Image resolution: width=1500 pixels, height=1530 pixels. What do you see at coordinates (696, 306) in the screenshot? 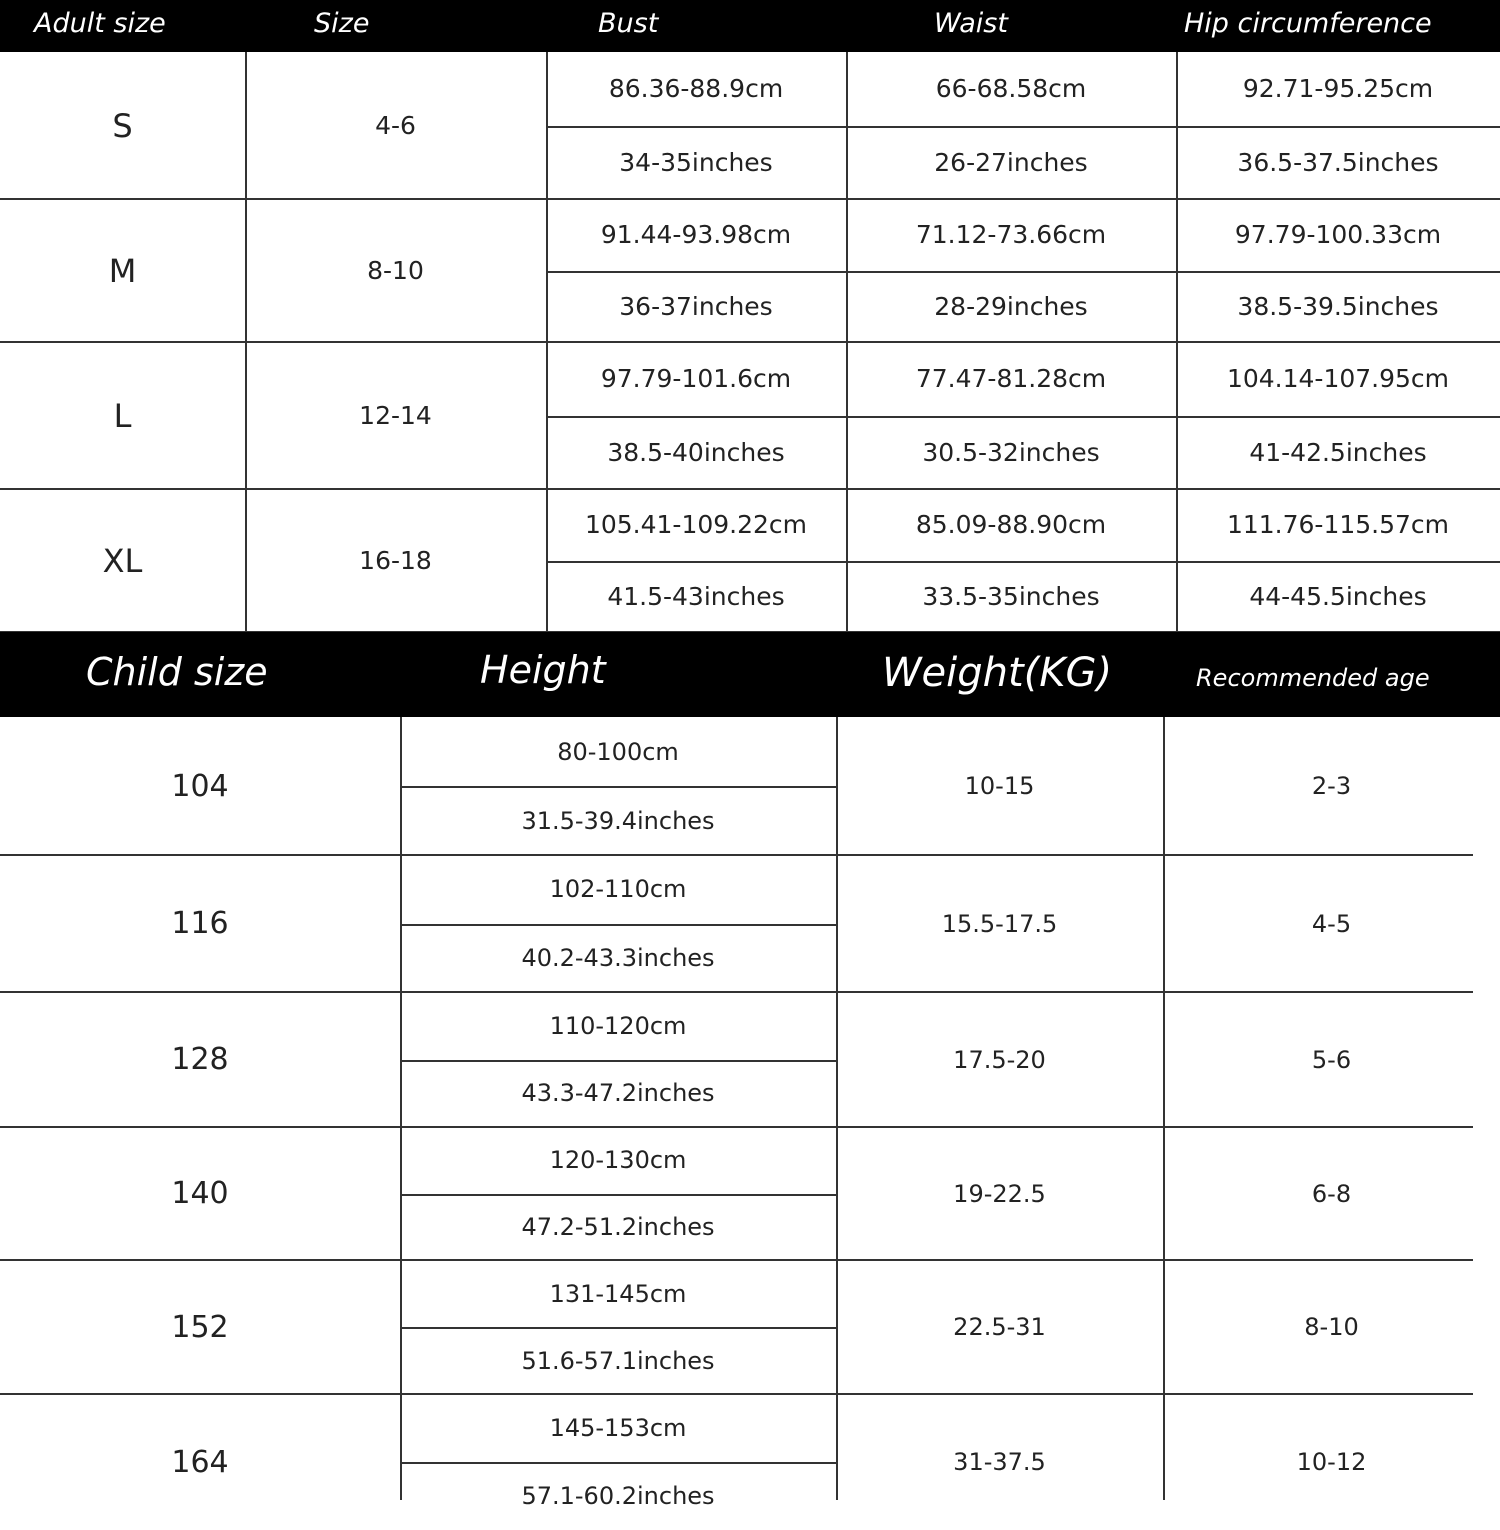
I see `bust-inches-cell: 36-37inches` at bounding box center [696, 306].